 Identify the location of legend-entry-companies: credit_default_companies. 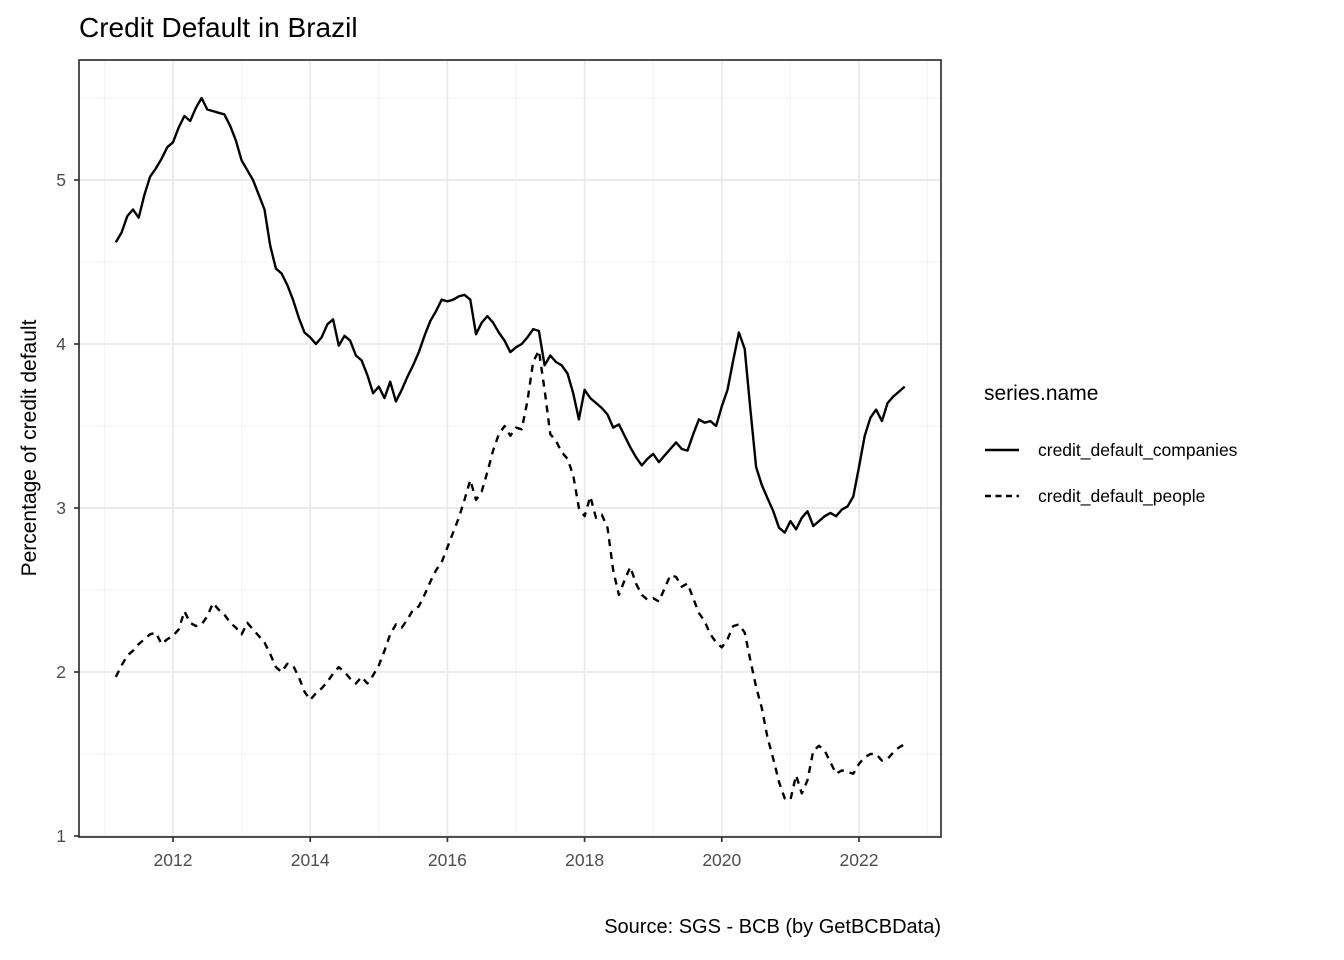
(1110, 450).